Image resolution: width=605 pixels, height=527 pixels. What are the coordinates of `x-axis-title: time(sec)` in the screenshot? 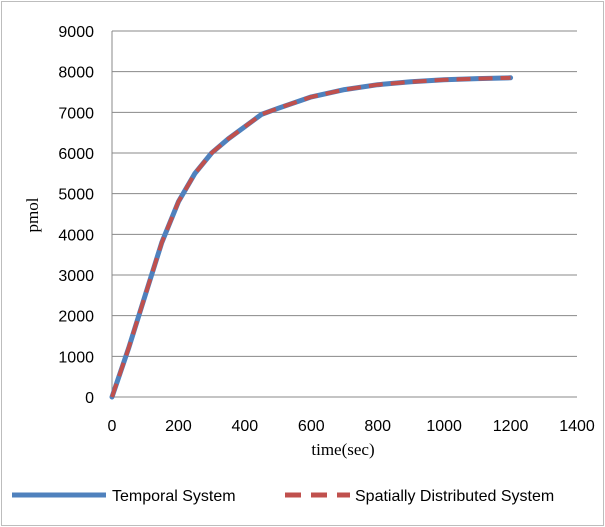 It's located at (342, 449).